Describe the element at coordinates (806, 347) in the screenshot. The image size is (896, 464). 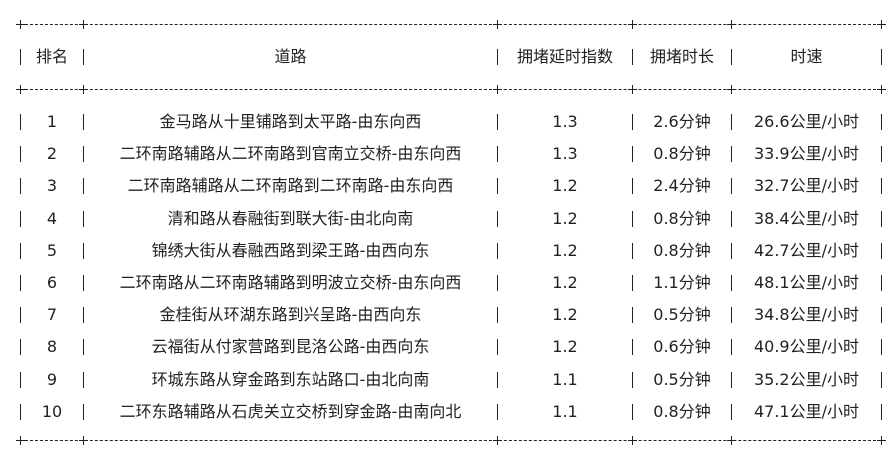
I see `table-cell: 40.9公里/小时` at that location.